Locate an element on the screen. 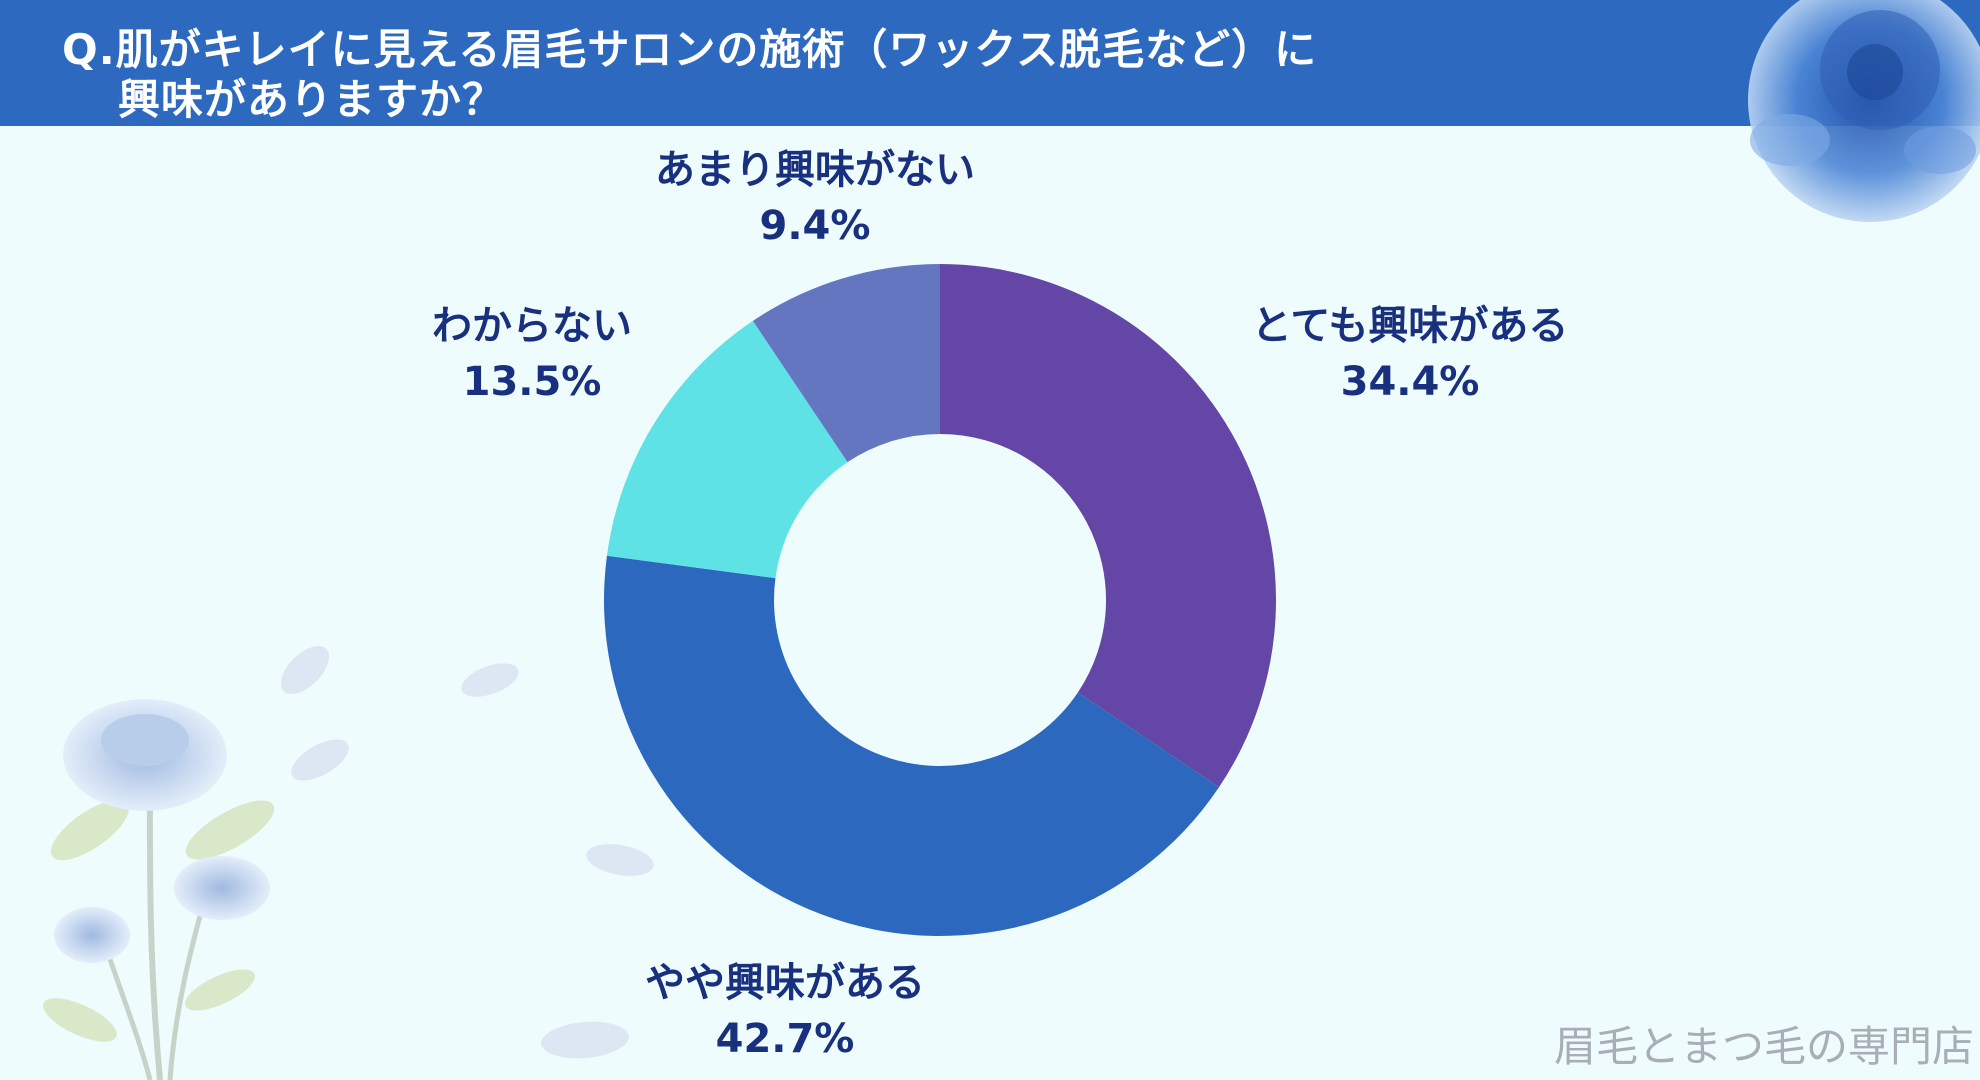 The width and height of the screenshot is (1980, 1080). slice-label-text: やや興味がある is located at coordinates (785, 983).